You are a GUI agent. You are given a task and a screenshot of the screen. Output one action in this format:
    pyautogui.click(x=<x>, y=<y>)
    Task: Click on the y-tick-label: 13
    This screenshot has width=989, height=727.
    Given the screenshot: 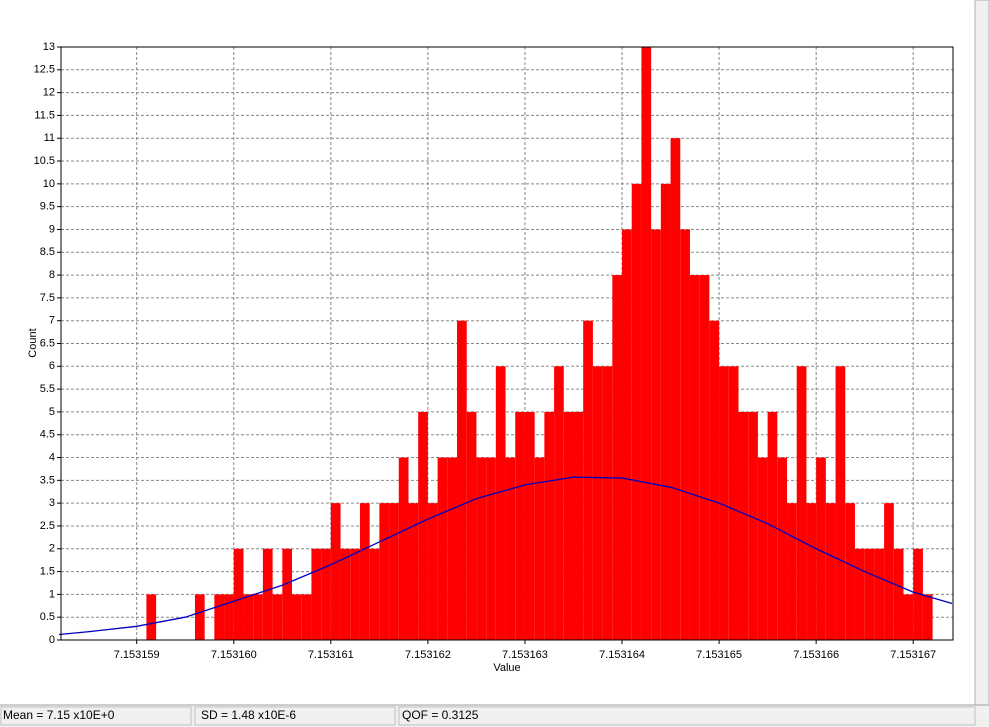 What is the action you would take?
    pyautogui.click(x=49, y=47)
    